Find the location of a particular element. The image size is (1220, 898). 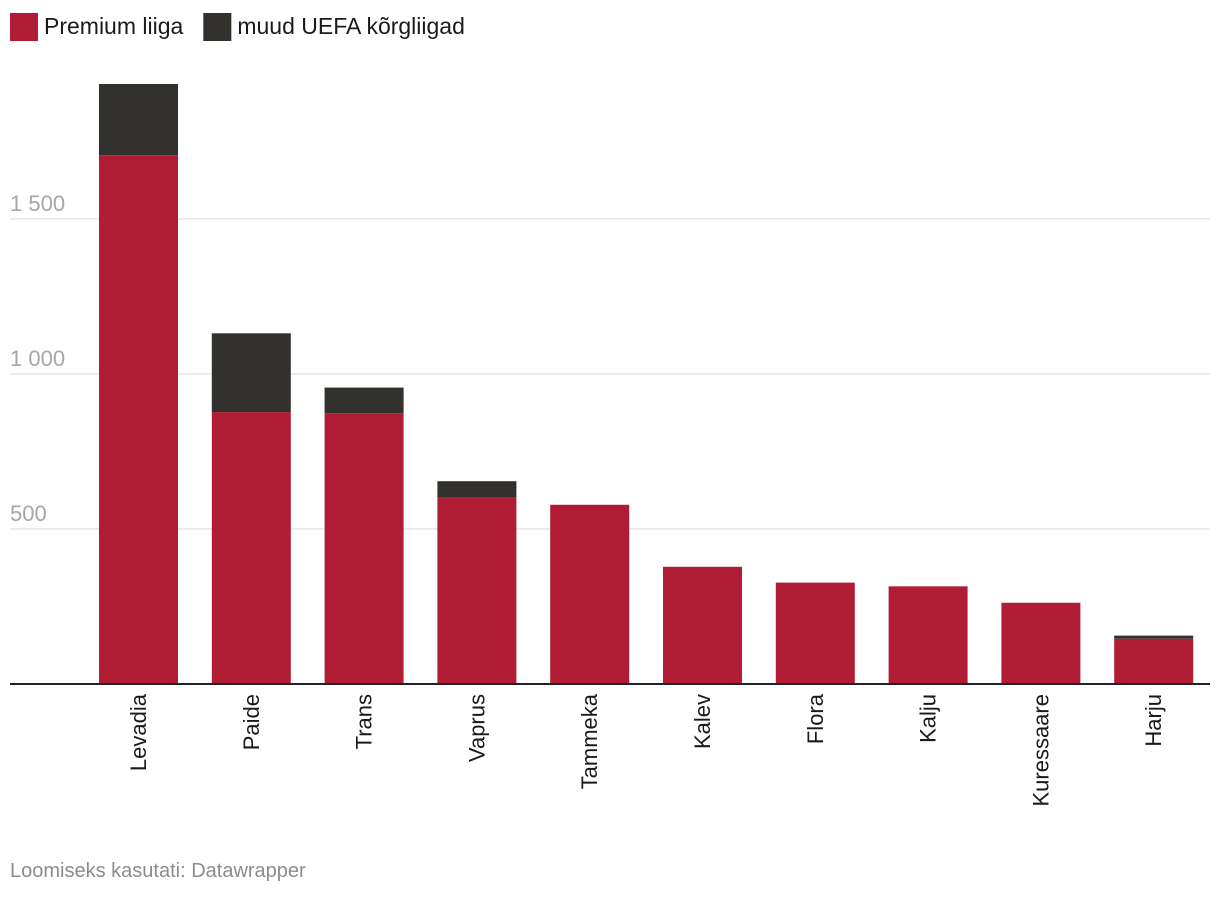

category-label-trans: Trans is located at coordinates (364, 721).